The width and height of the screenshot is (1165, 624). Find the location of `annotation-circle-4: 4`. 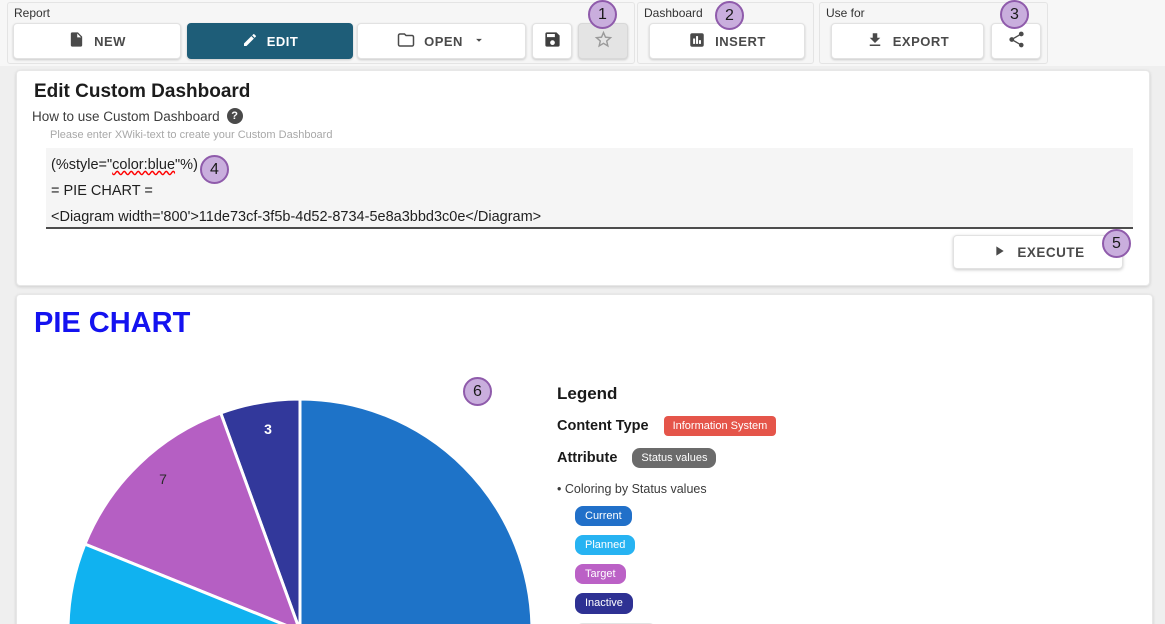

annotation-circle-4: 4 is located at coordinates (214, 169).